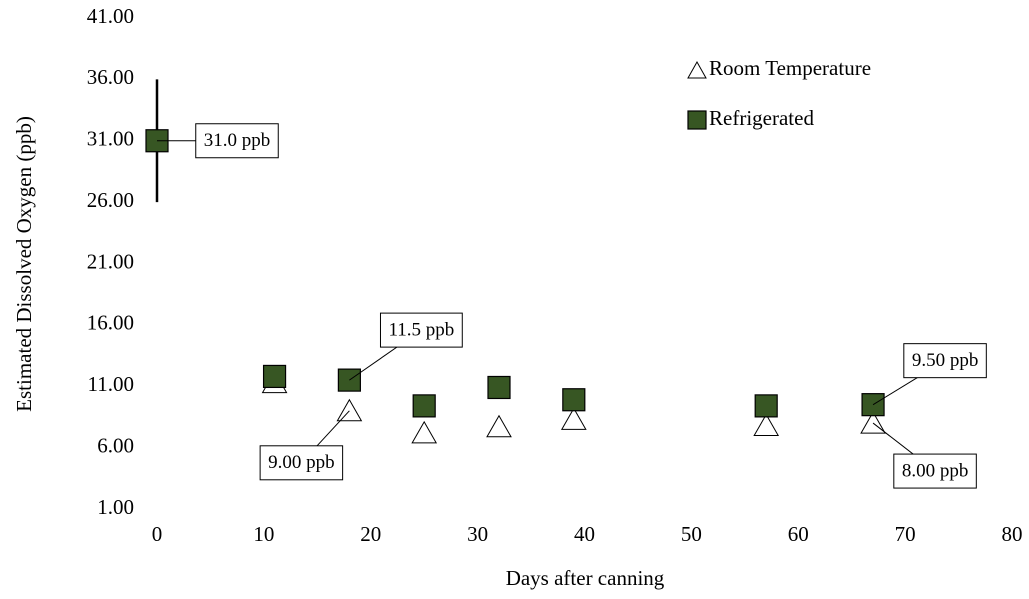 The image size is (1029, 599). Describe the element at coordinates (790, 68) in the screenshot. I see `legend-label: Room Temperature` at that location.